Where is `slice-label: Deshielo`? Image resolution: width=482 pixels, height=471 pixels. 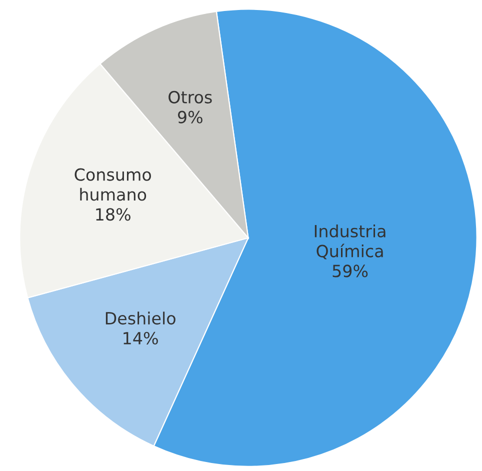
slice-label: Deshielo is located at coordinates (141, 318).